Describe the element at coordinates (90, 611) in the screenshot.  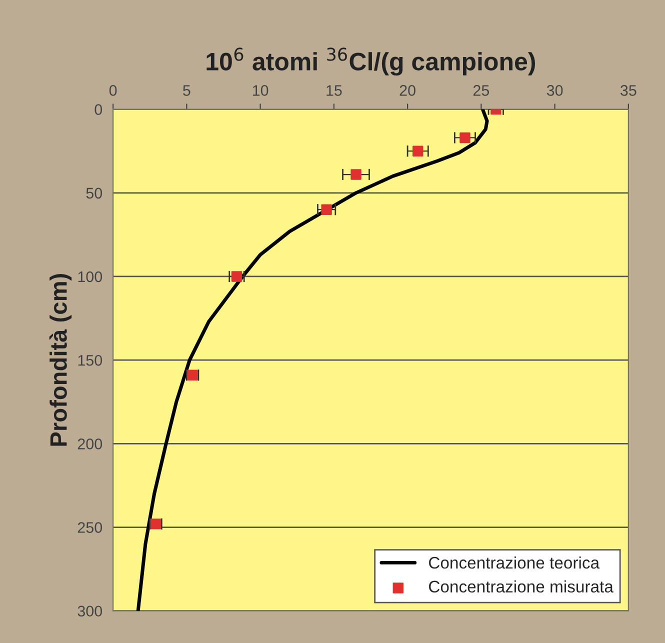
I see `y-tick-label: 300` at that location.